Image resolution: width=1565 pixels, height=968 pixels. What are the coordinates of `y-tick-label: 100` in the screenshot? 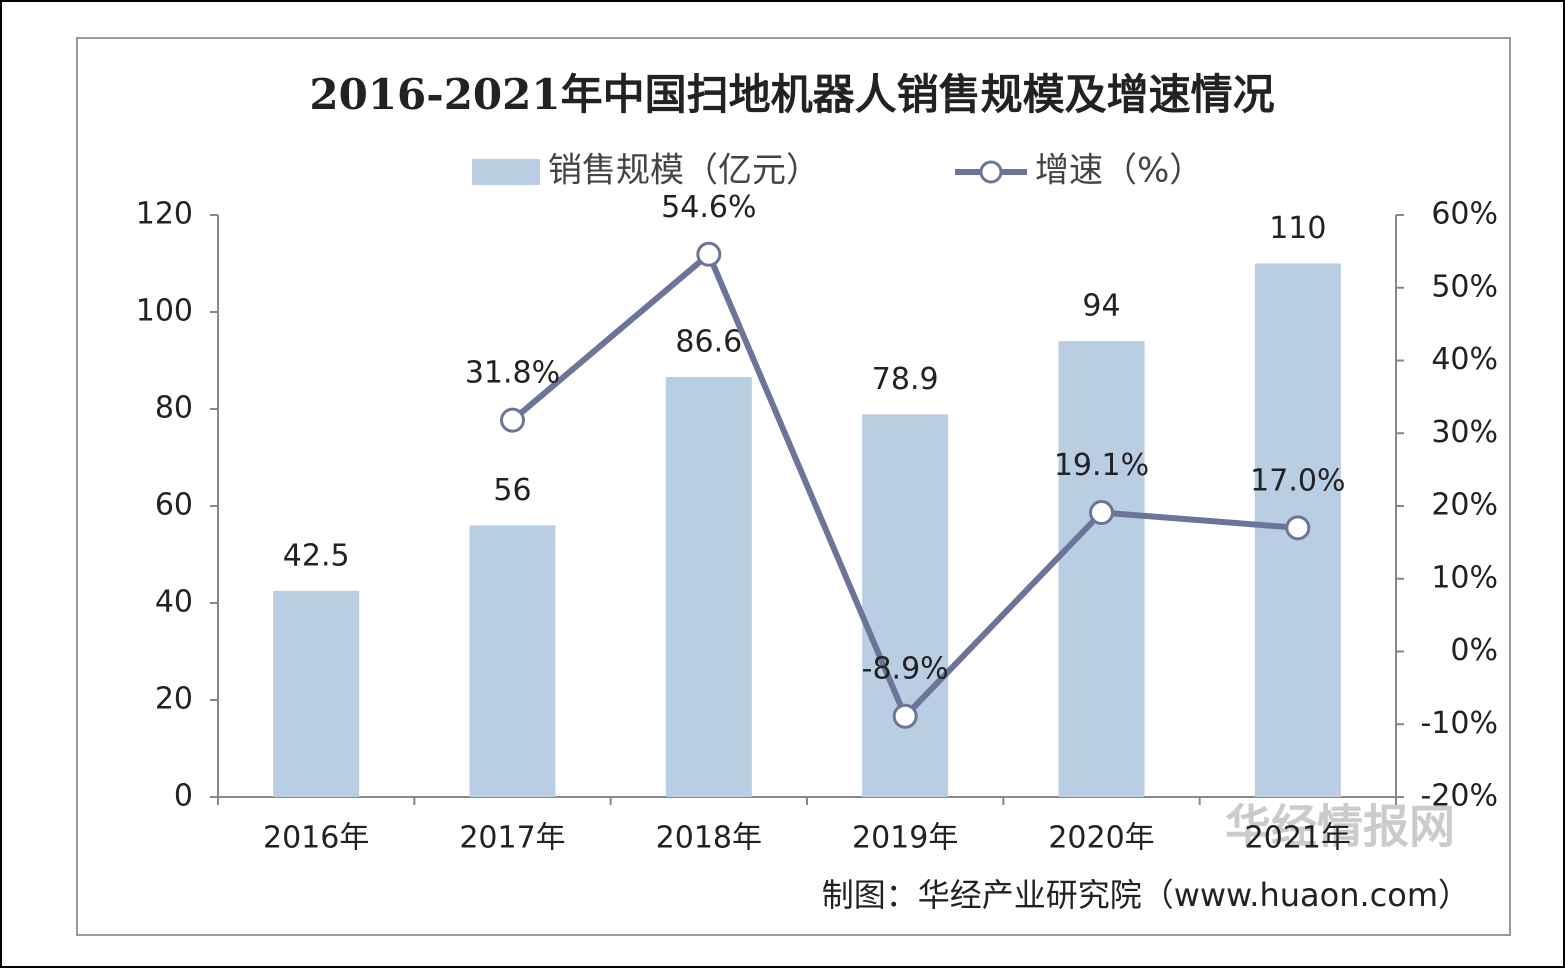 It's located at (164, 311).